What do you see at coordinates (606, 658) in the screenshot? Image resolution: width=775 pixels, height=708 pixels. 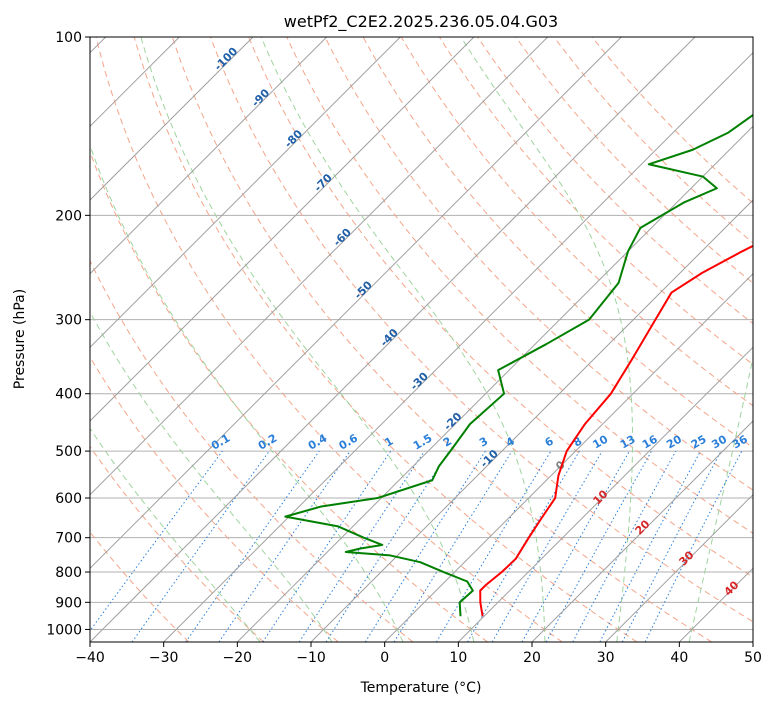 I see `x-tick-label: 30` at bounding box center [606, 658].